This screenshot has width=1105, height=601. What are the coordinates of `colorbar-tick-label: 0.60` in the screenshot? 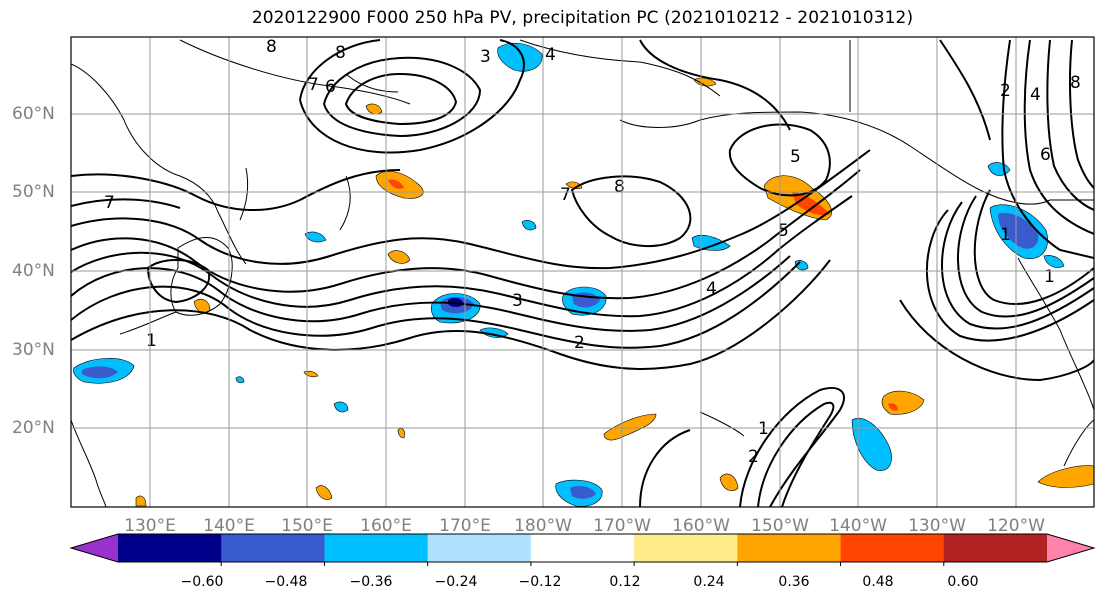 It's located at (963, 582).